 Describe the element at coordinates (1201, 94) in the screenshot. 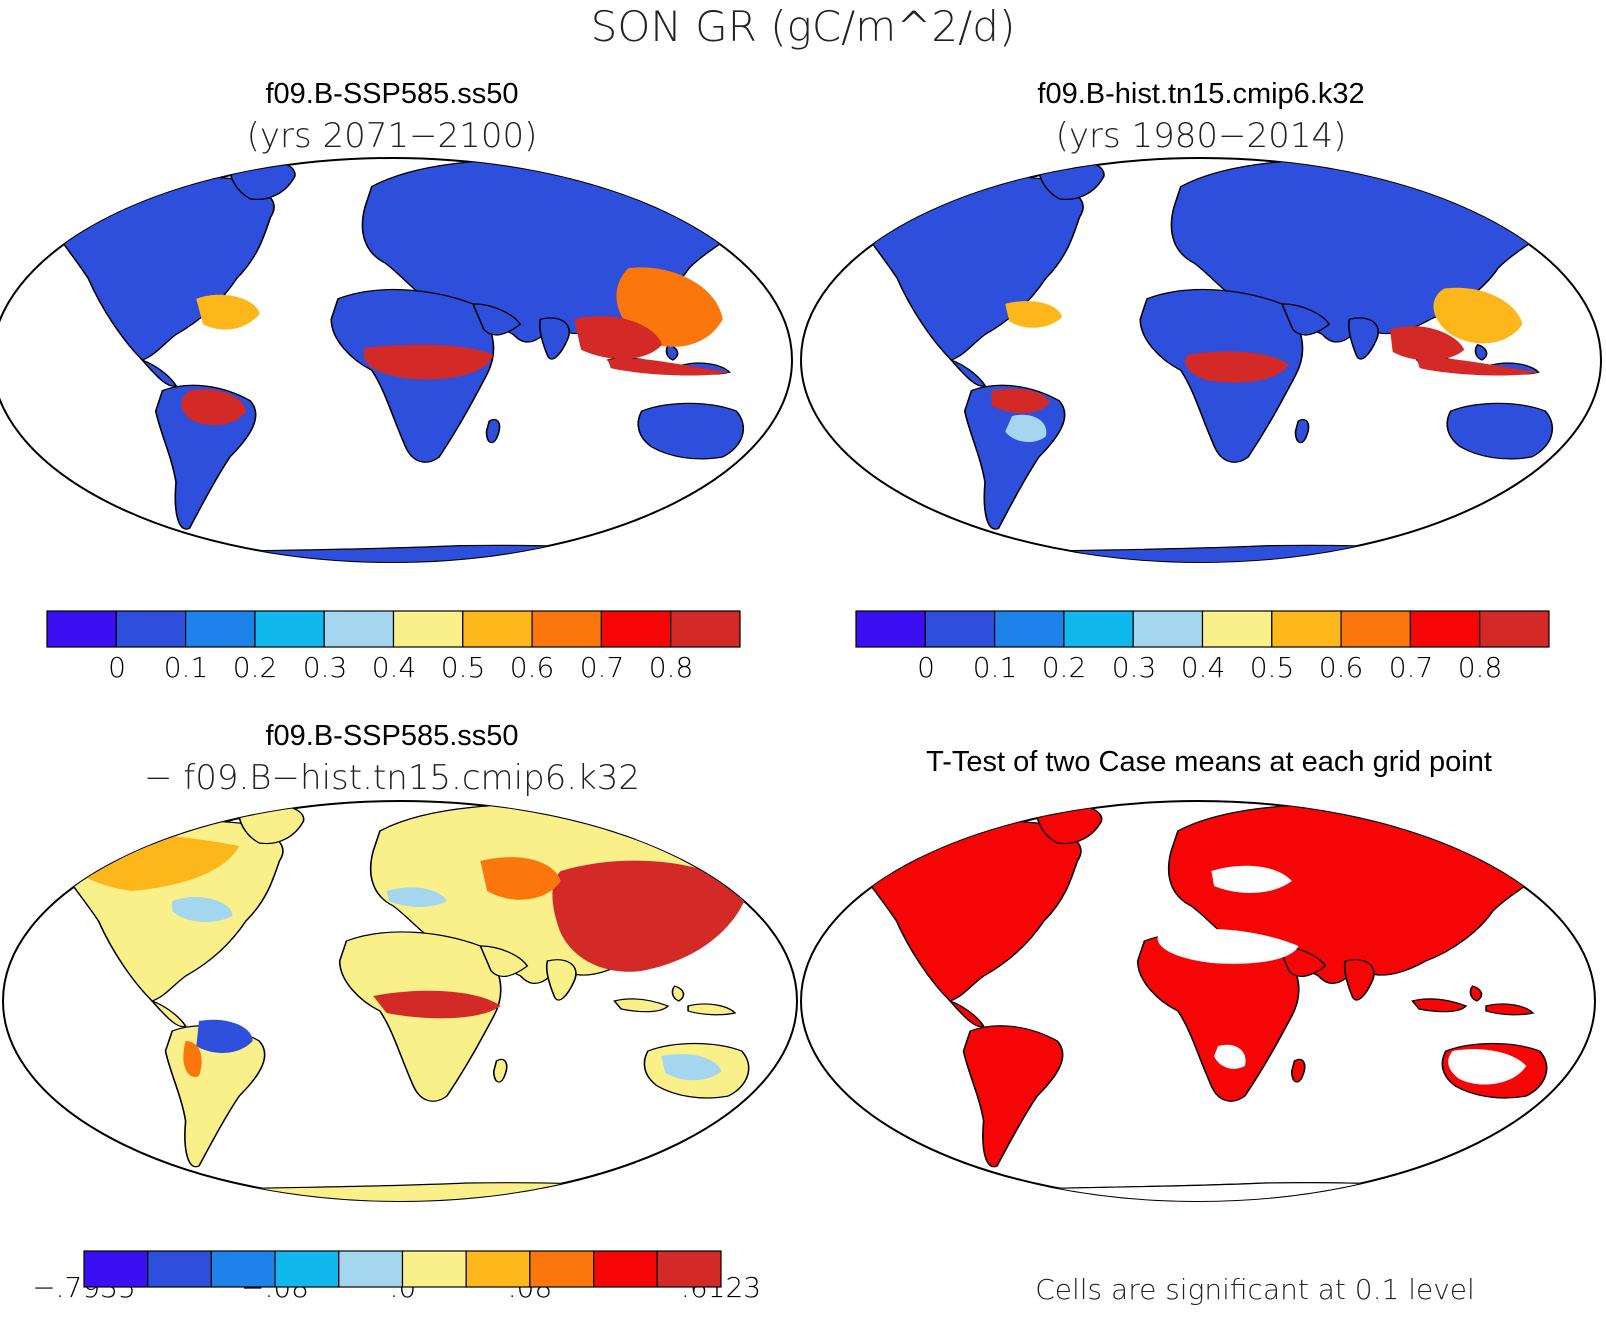

I see `panel-historical-title: f09.B-hist.tn15.cmip6.k32` at that location.